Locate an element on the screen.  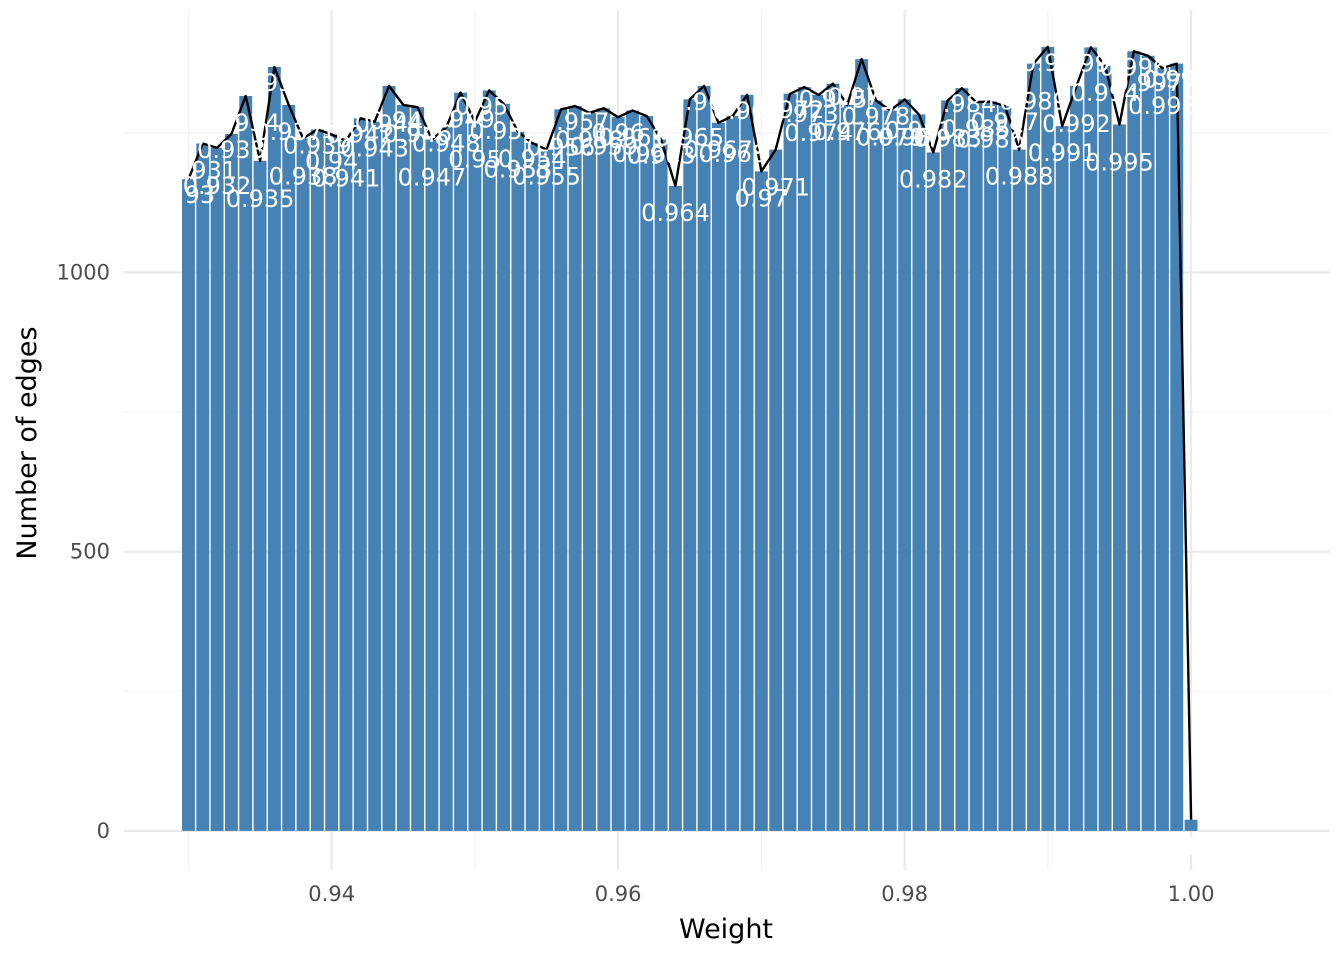
x-tick-label: 0.94 is located at coordinates (331, 894).